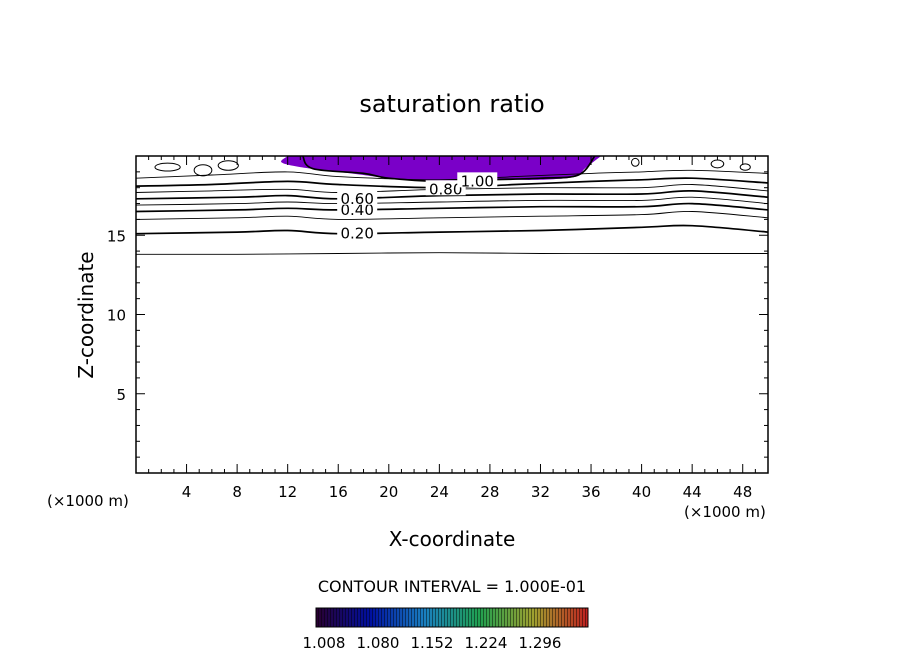 This screenshot has width=904, height=654. Describe the element at coordinates (388, 492) in the screenshot. I see `x-tick-label: 20` at that location.